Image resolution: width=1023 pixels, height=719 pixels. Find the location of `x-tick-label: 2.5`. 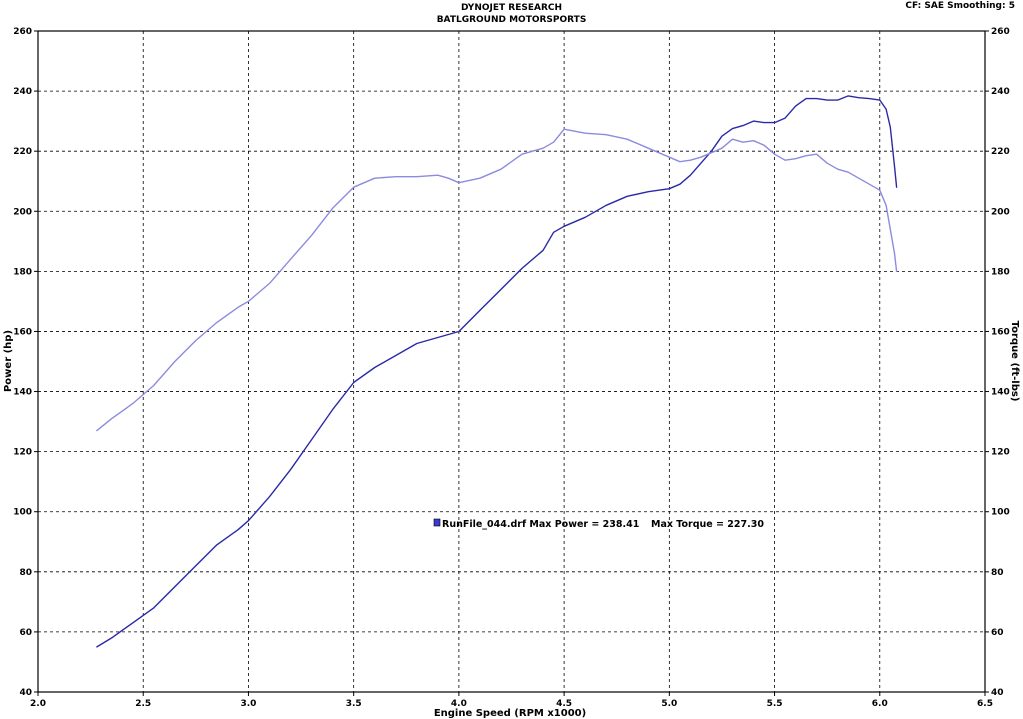

x-tick-label: 2.5 is located at coordinates (143, 704).